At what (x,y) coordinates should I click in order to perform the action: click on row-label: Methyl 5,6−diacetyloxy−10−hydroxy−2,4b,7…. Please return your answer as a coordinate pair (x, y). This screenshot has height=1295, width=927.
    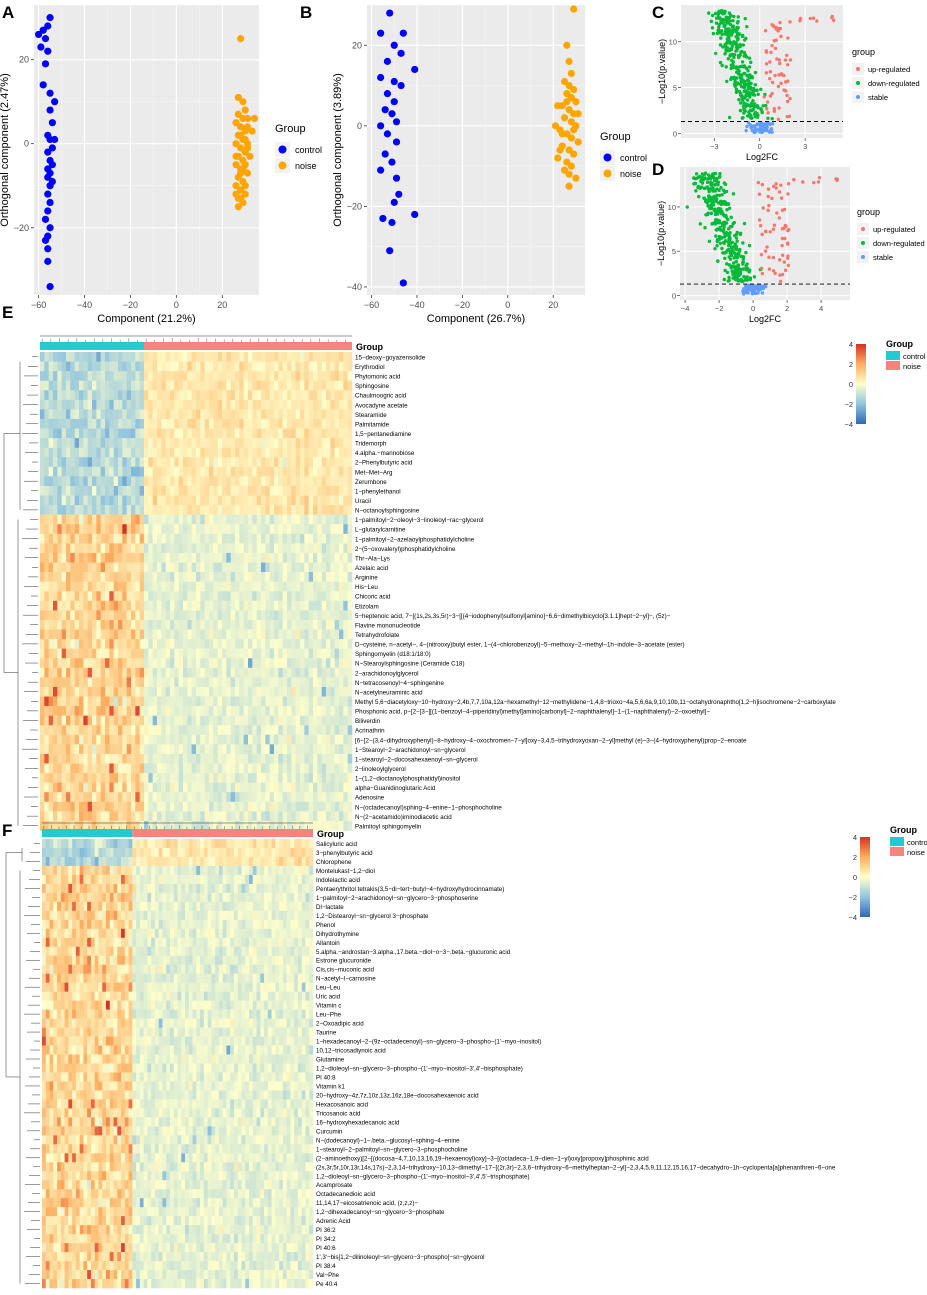
    Looking at the image, I should click on (595, 702).